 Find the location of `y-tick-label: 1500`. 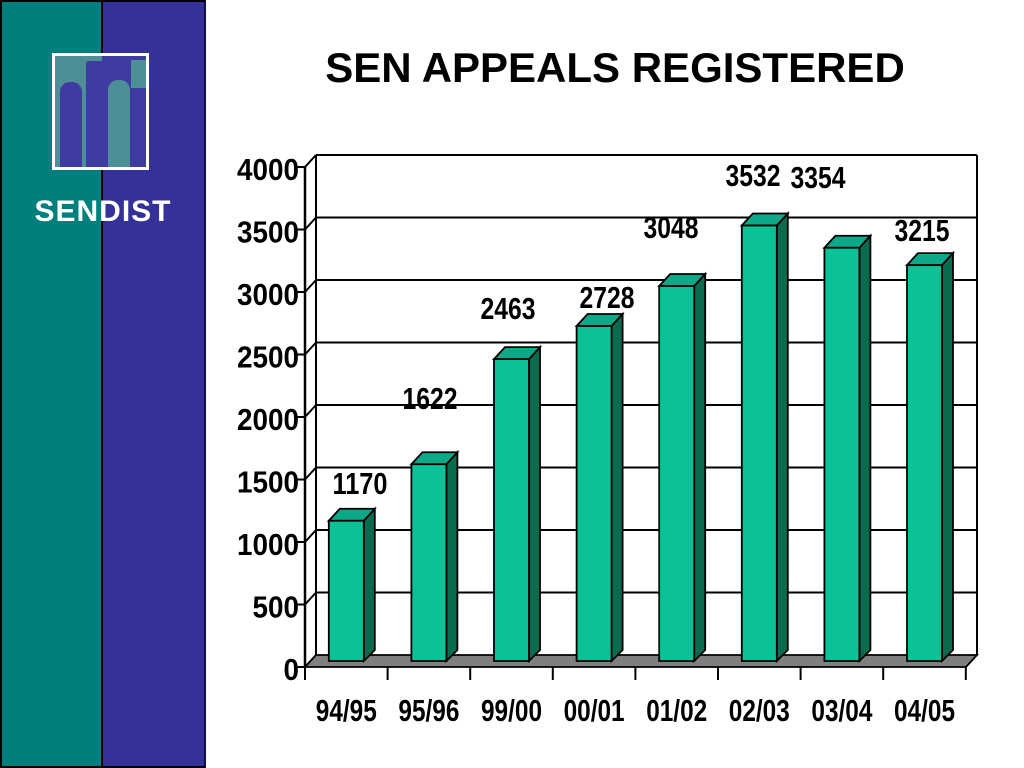

y-tick-label: 1500 is located at coordinates (268, 482).